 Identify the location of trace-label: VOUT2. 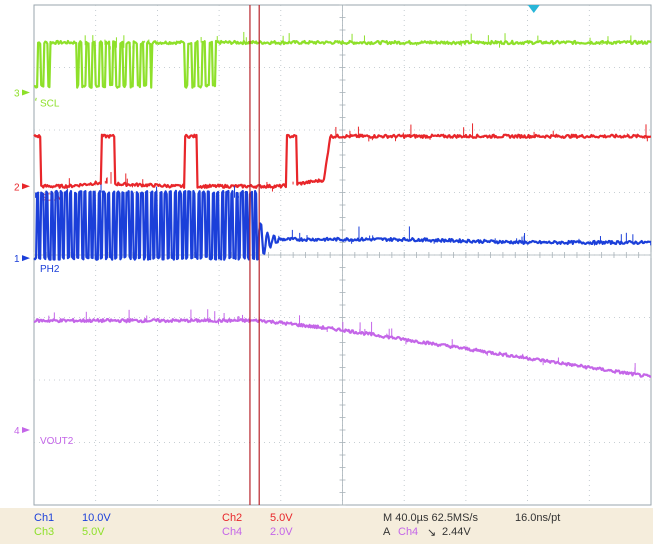
(57, 441).